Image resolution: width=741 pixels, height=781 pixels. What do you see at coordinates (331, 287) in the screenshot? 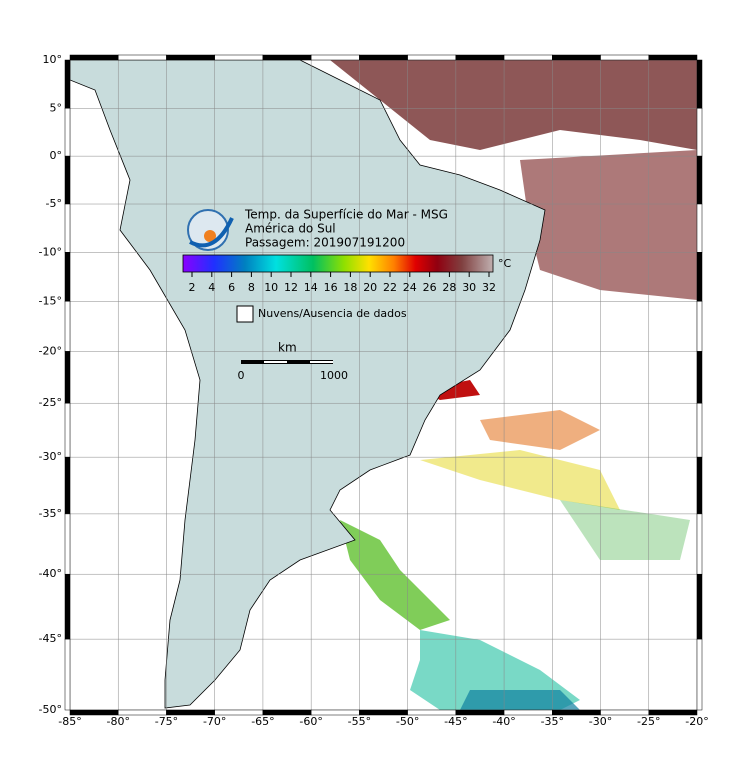
I see `colorbar-tick-label: 16` at bounding box center [331, 287].